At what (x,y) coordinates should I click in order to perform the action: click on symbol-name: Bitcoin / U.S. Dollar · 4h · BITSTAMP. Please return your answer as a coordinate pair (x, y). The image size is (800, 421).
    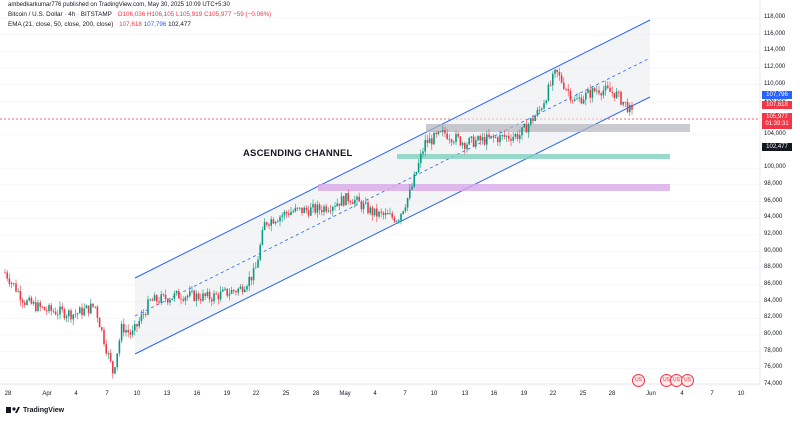
    Looking at the image, I should click on (60, 14).